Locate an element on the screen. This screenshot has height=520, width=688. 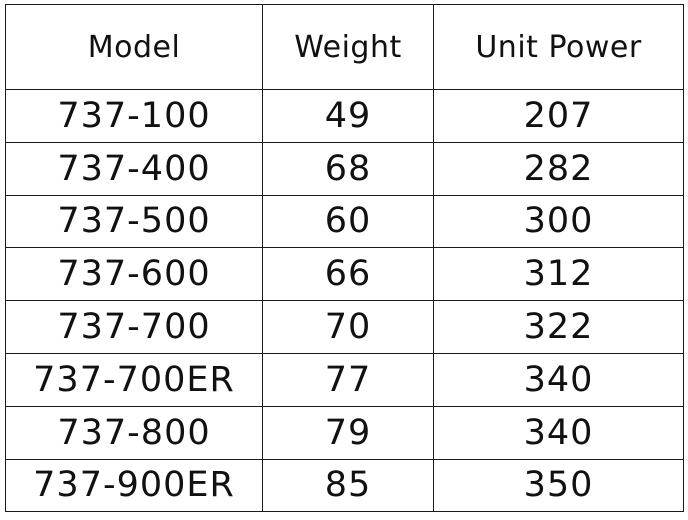
cell-unit-power: 207 is located at coordinates (558, 116).